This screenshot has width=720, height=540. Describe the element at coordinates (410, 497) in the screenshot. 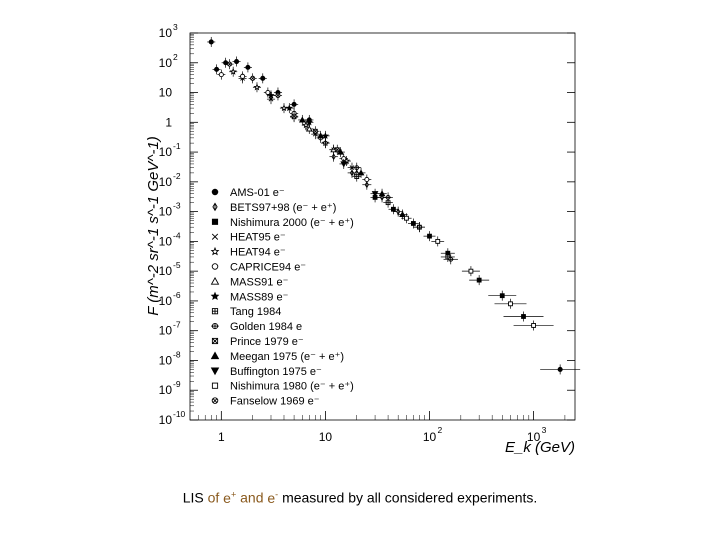

I see `caption-suffix: measured by all considered experiments.` at that location.